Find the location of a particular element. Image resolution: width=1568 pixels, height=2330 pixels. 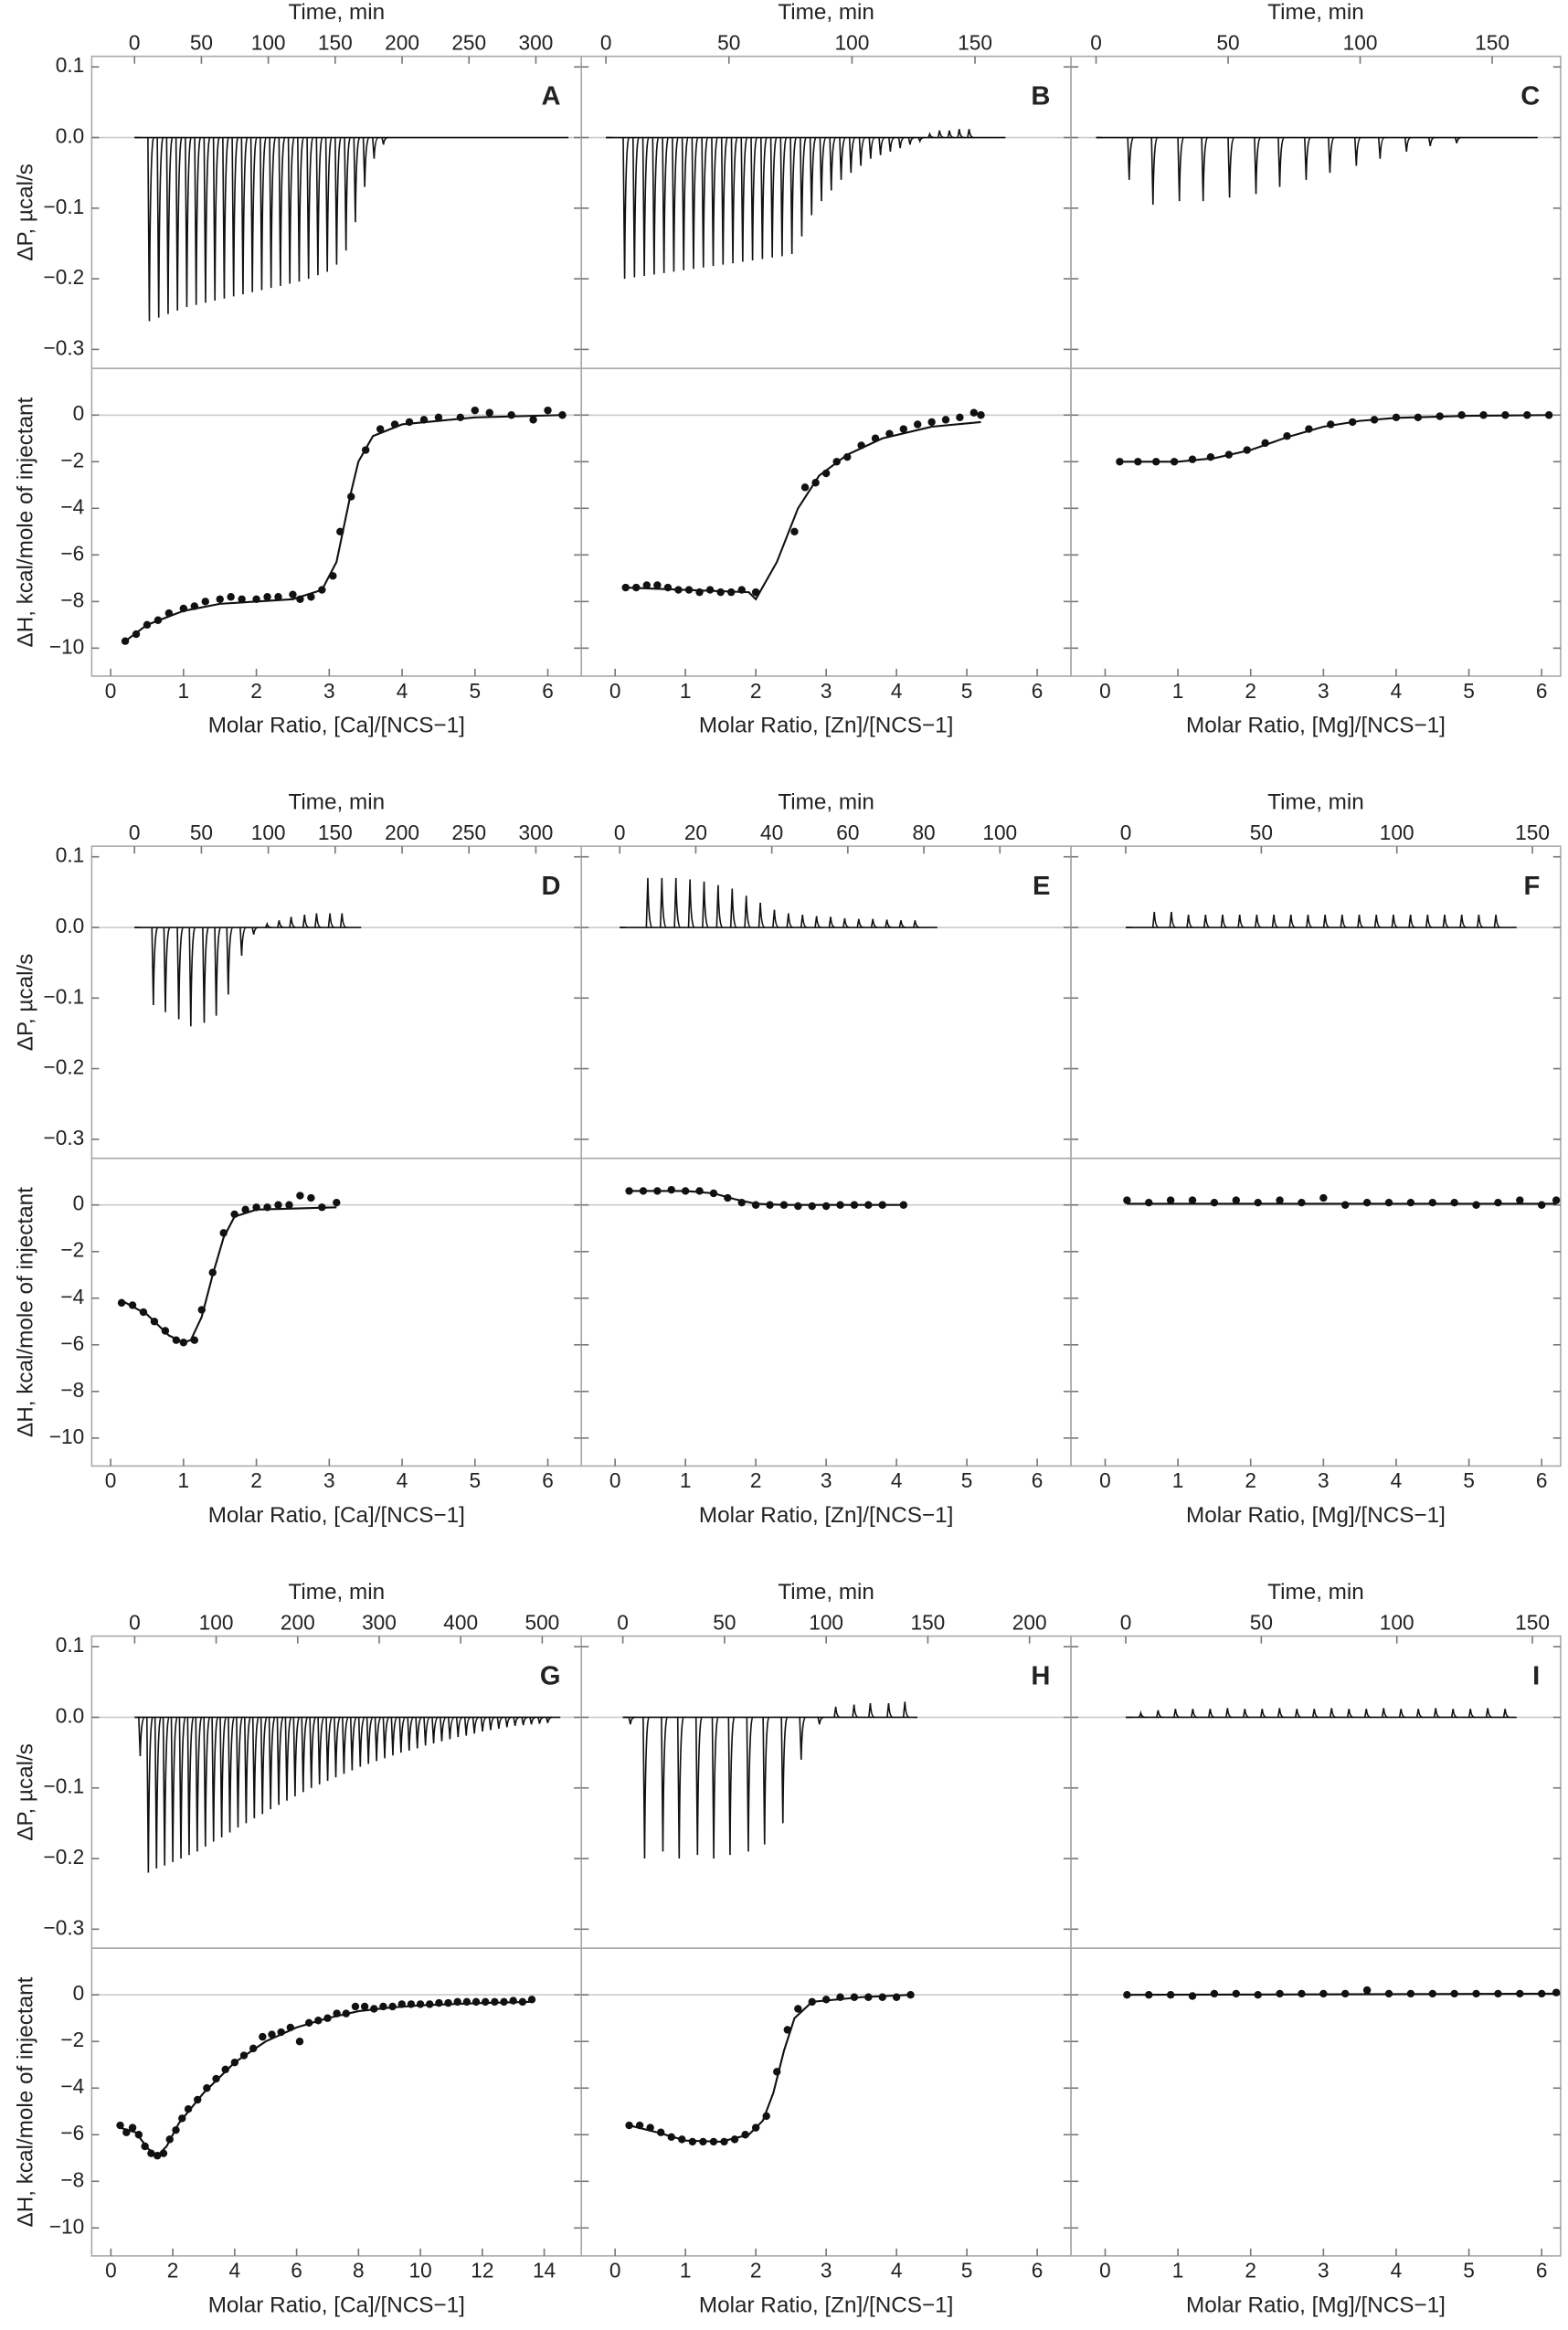

x-axis-label: Time, min is located at coordinates (336, 1592).